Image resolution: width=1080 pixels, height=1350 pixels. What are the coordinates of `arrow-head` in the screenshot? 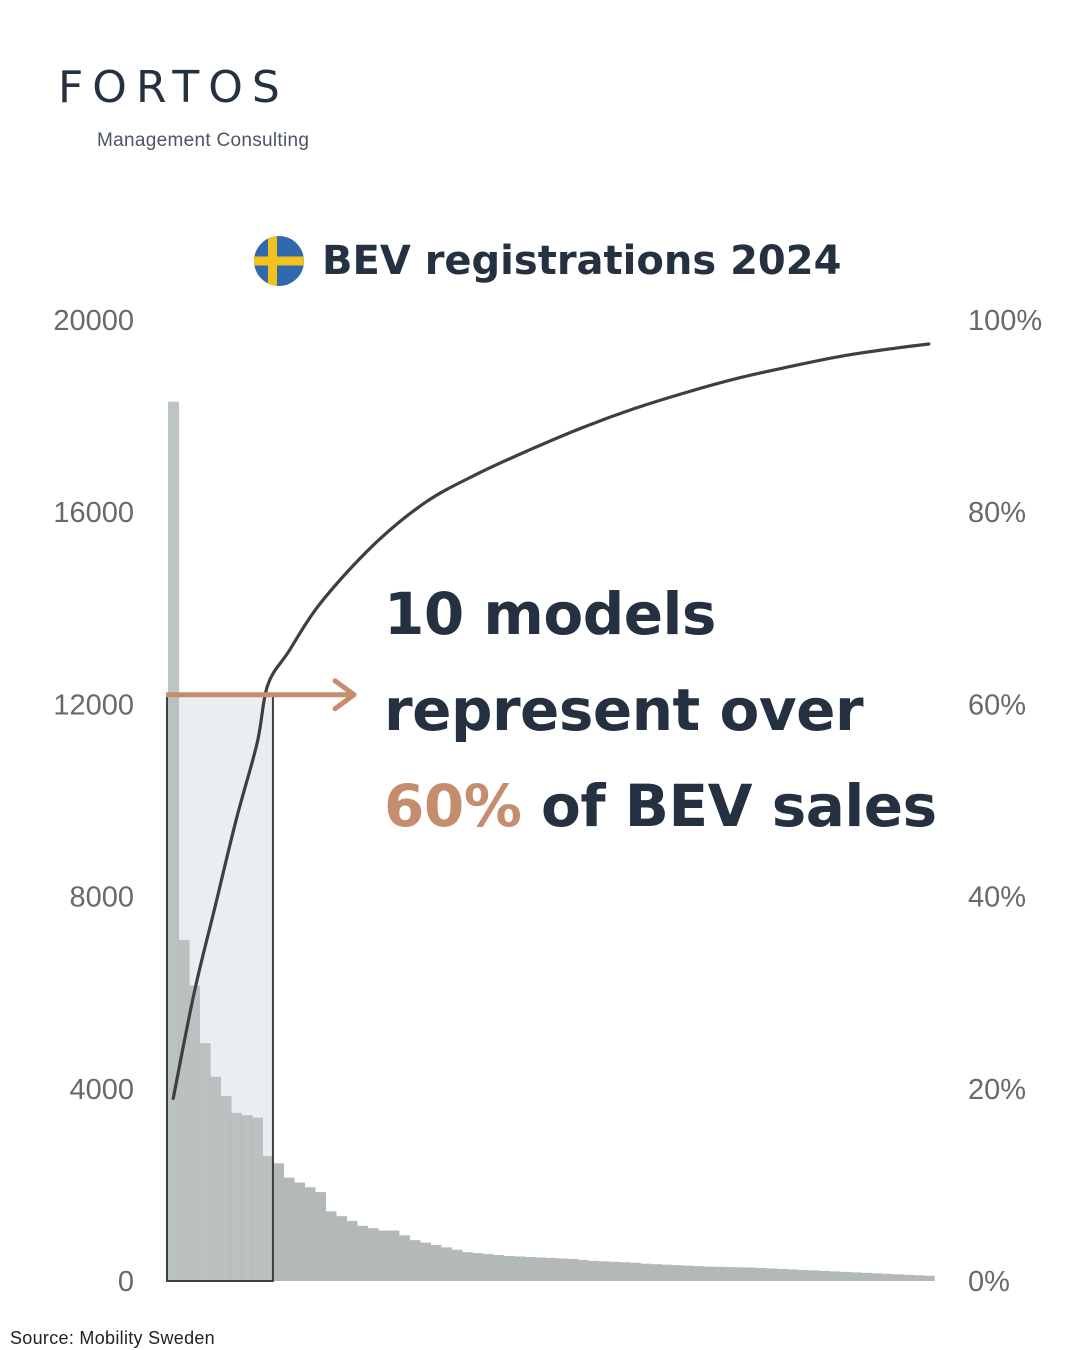 It's located at (344, 695).